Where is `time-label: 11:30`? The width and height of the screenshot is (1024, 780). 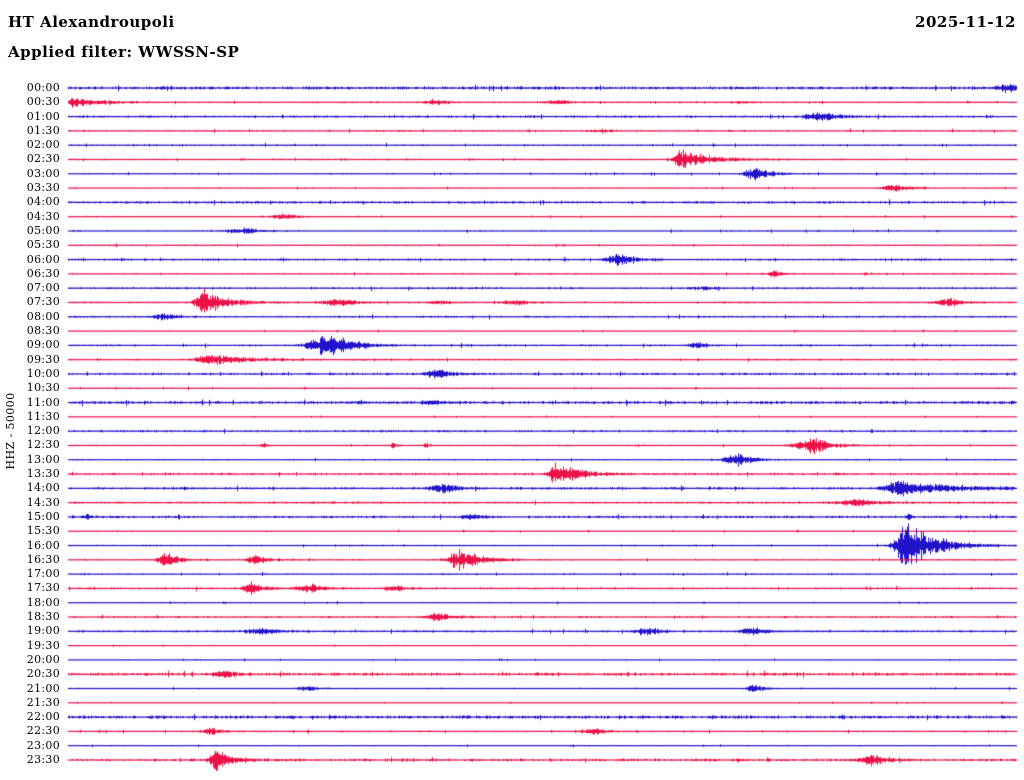 time-label: 11:30 is located at coordinates (43, 416).